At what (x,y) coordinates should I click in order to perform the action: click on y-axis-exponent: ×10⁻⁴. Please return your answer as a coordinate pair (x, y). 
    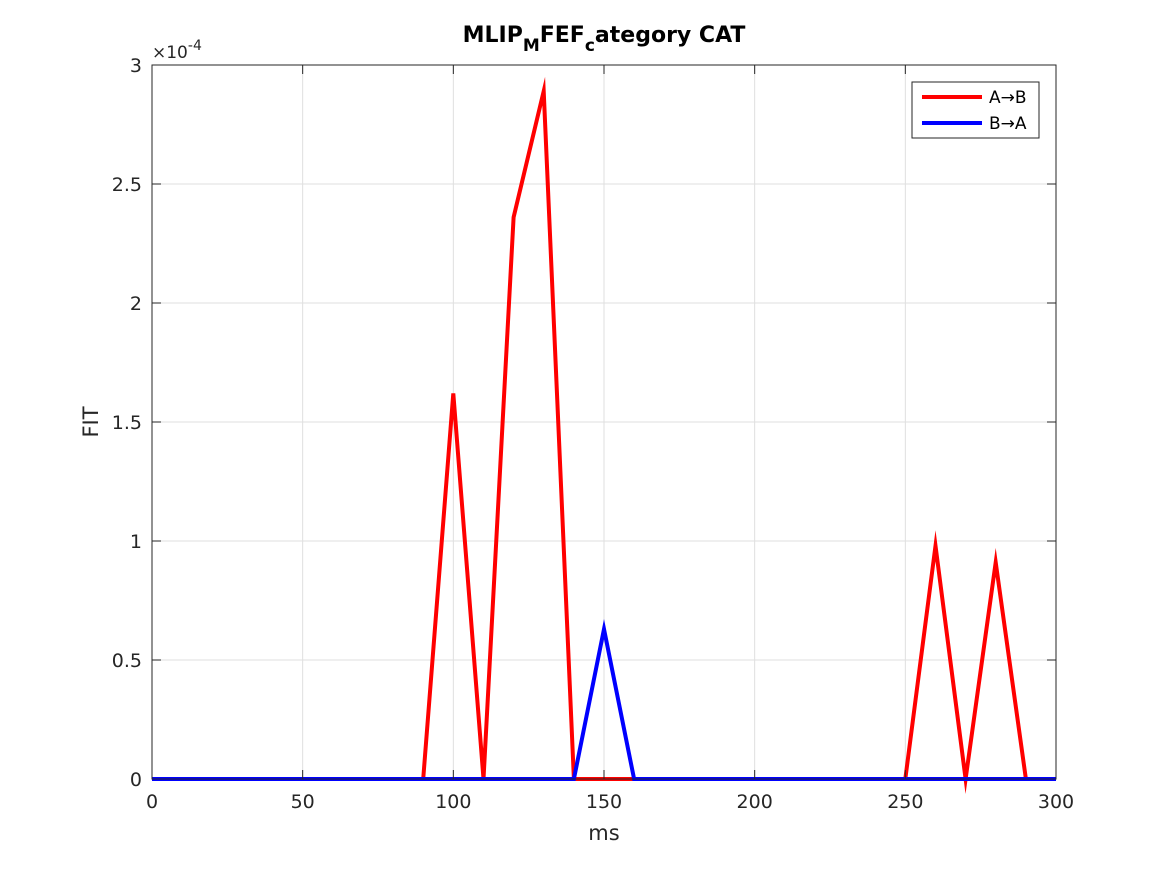
    Looking at the image, I should click on (177, 50).